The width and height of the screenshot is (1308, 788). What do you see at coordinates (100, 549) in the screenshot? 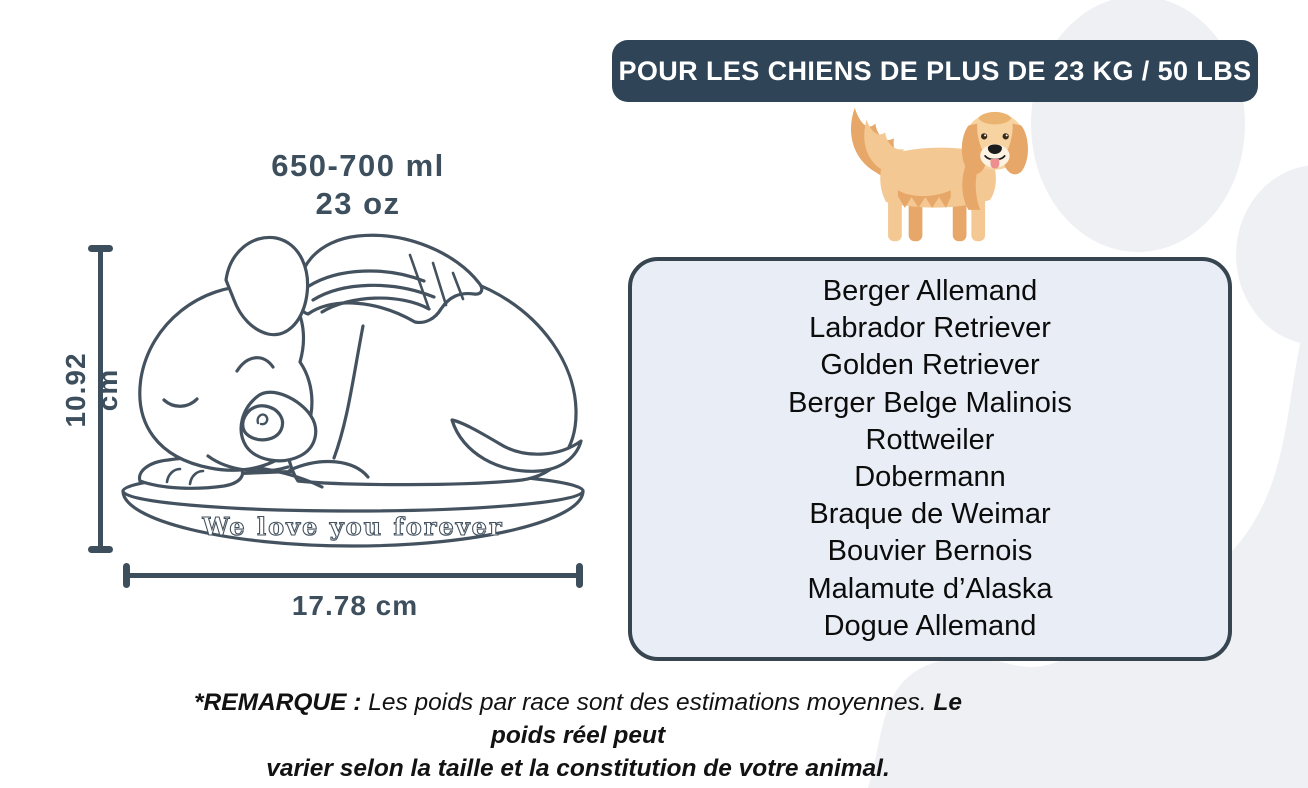
I see `height-dimension-cap-bottom` at bounding box center [100, 549].